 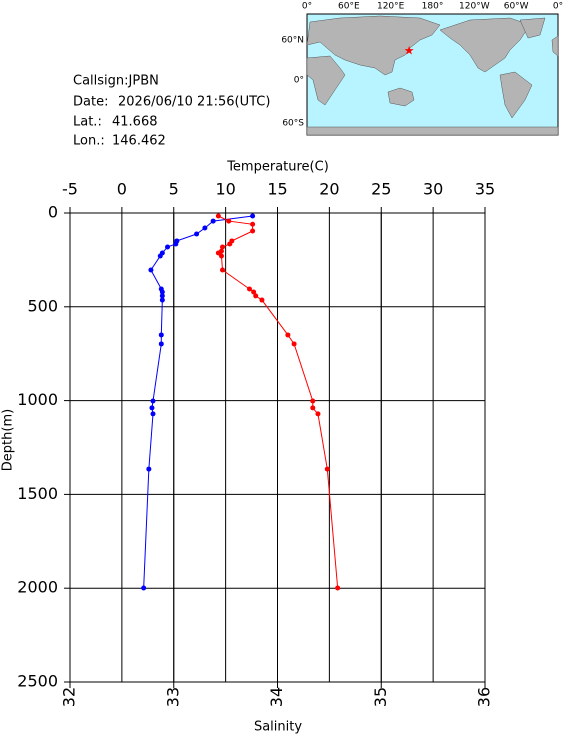 What do you see at coordinates (172, 697) in the screenshot?
I see `x-tick-label: 33` at bounding box center [172, 697].